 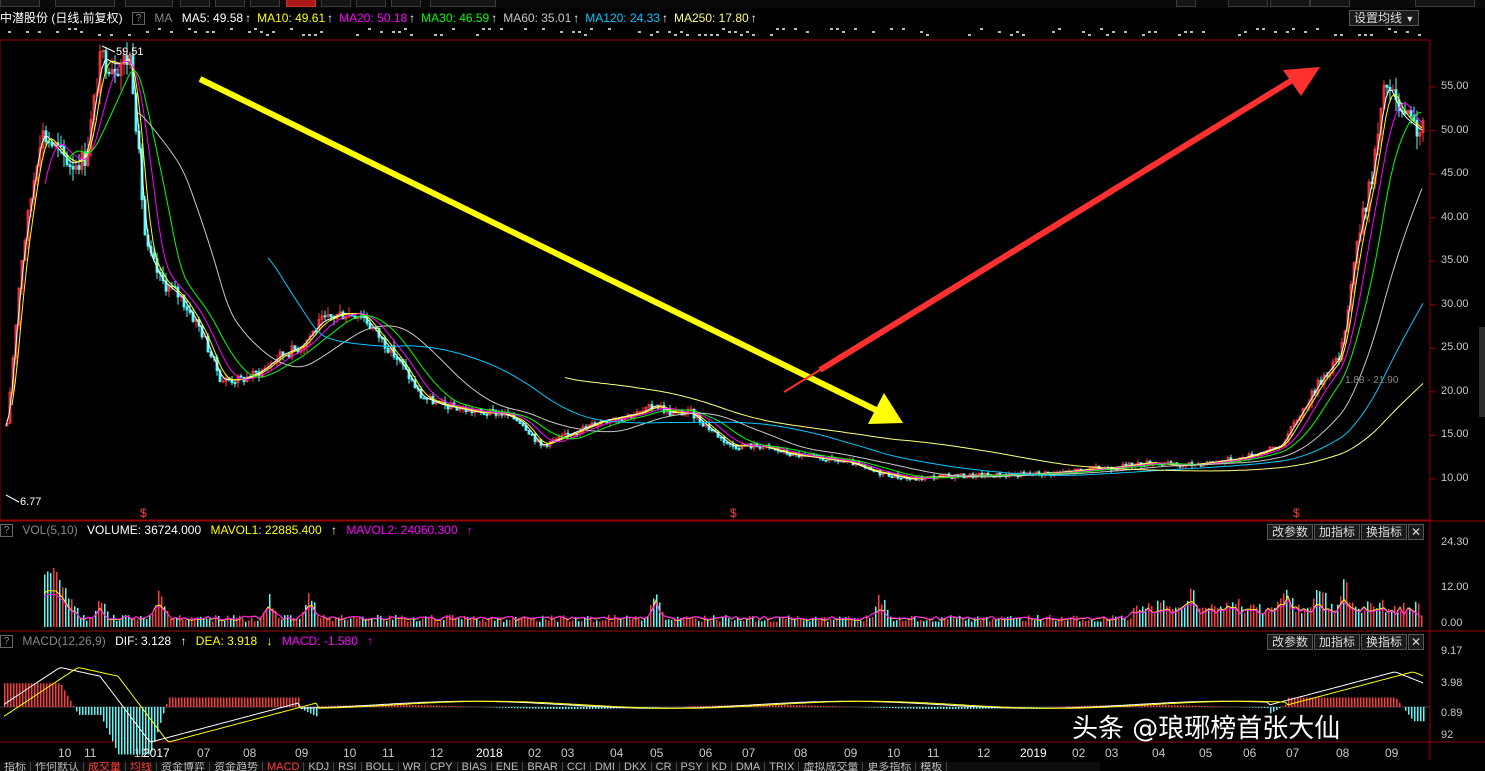 I want to click on indicator-tab: KDJ, so click(x=319, y=766).